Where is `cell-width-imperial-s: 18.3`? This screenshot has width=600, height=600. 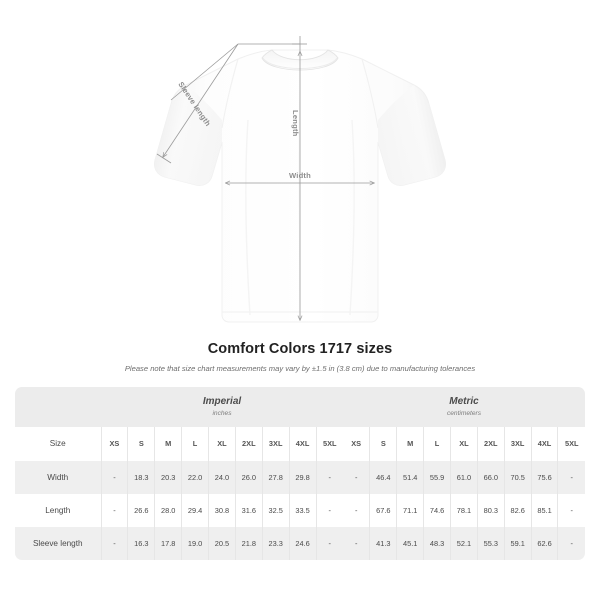
cell-width-imperial-s: 18.3 is located at coordinates (141, 477).